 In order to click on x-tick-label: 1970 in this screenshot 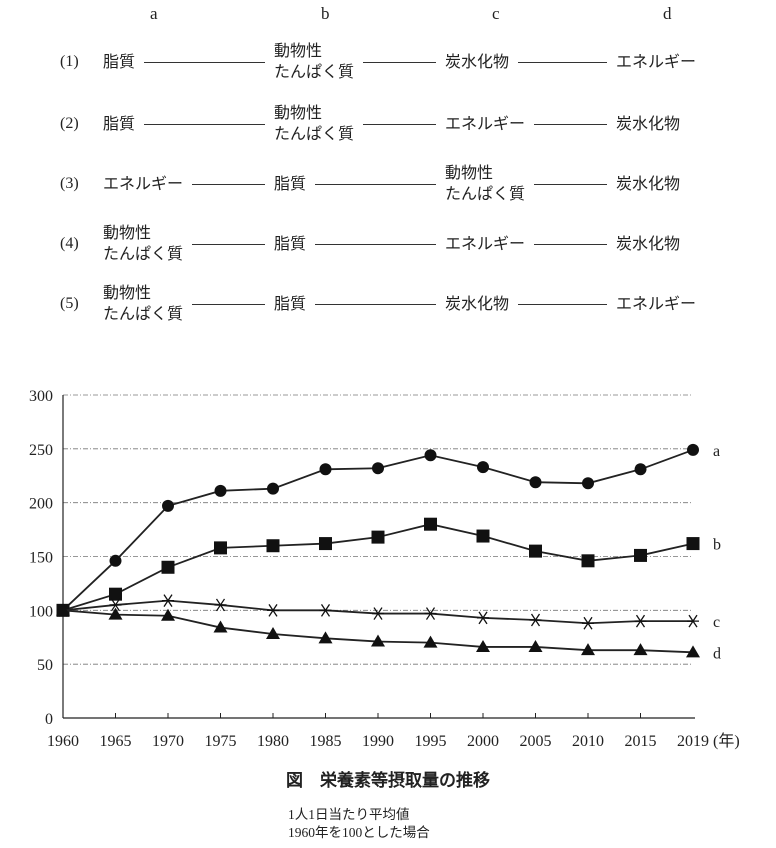, I will do `click(168, 741)`.